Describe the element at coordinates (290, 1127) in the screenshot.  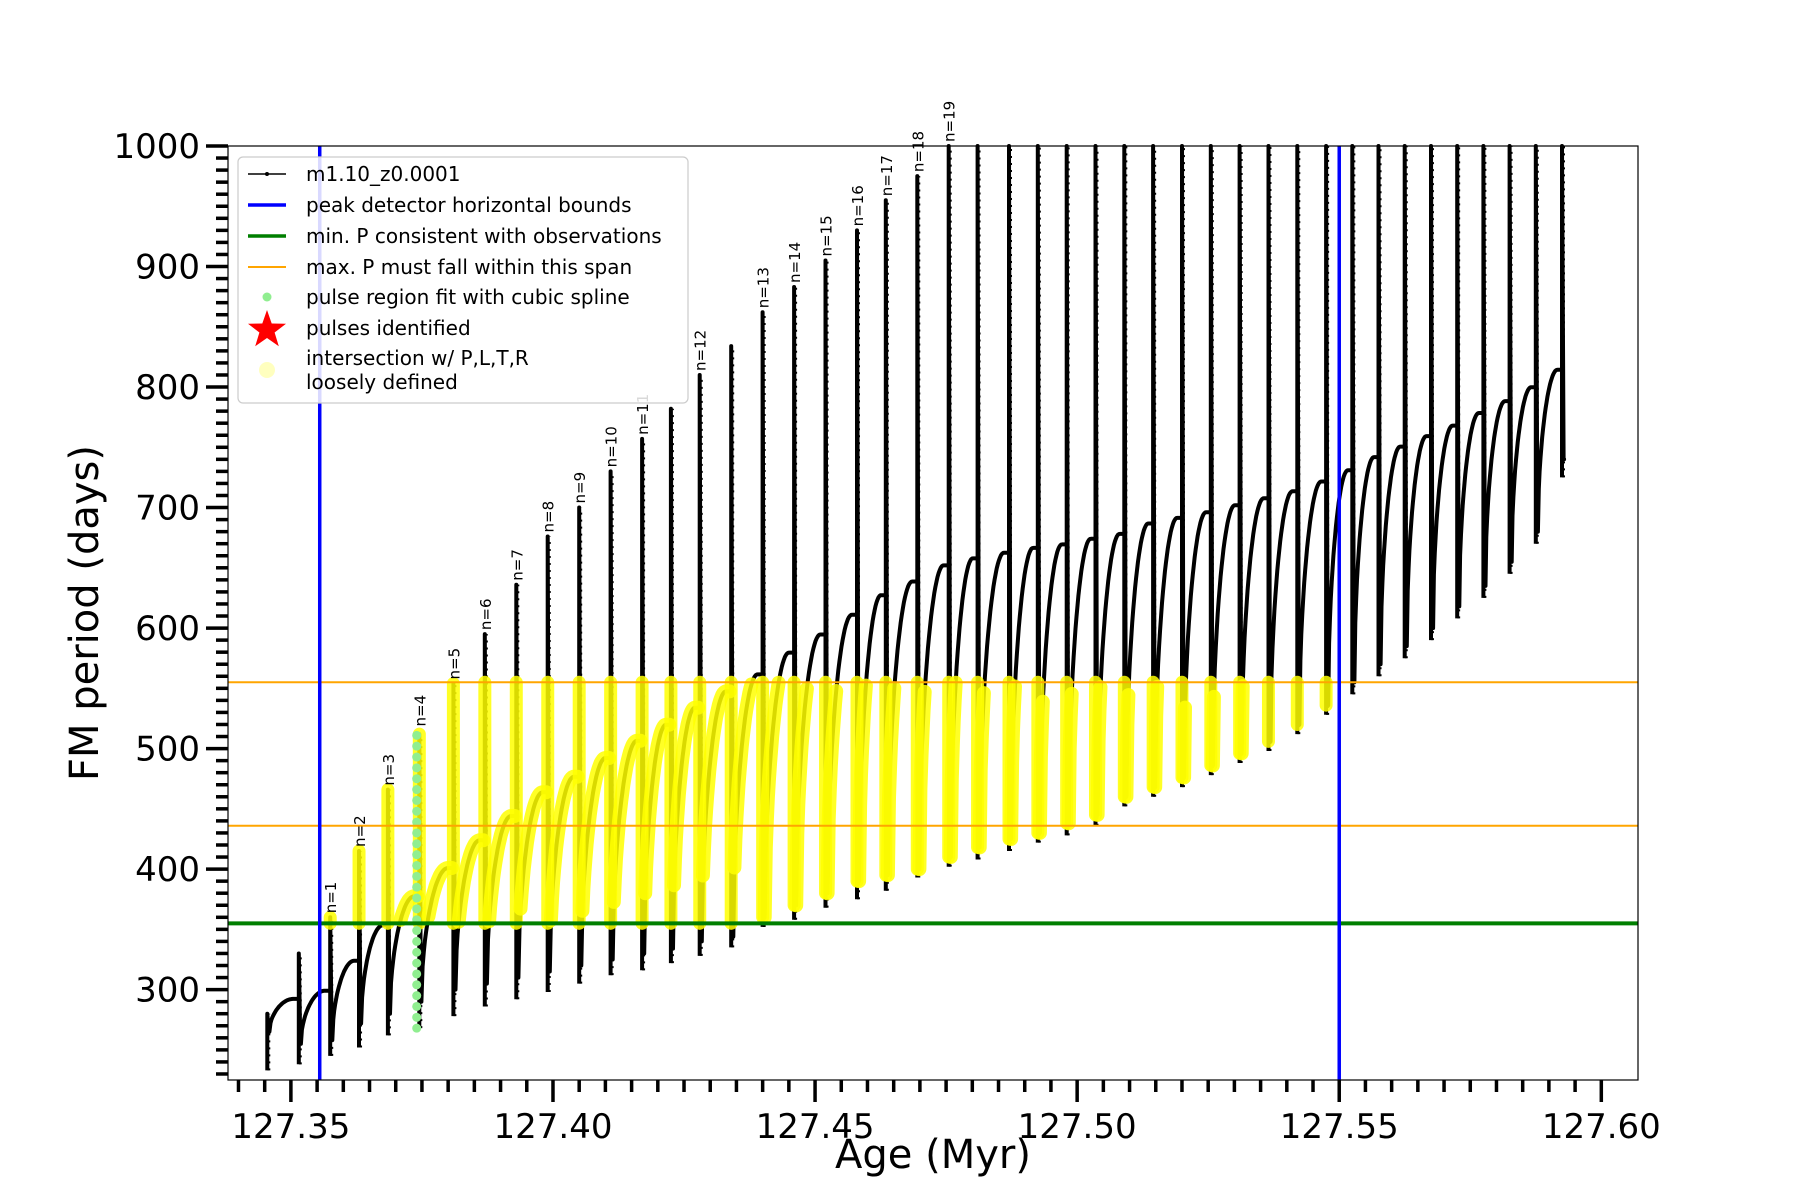
I see `x-tick-label: 127.35` at that location.